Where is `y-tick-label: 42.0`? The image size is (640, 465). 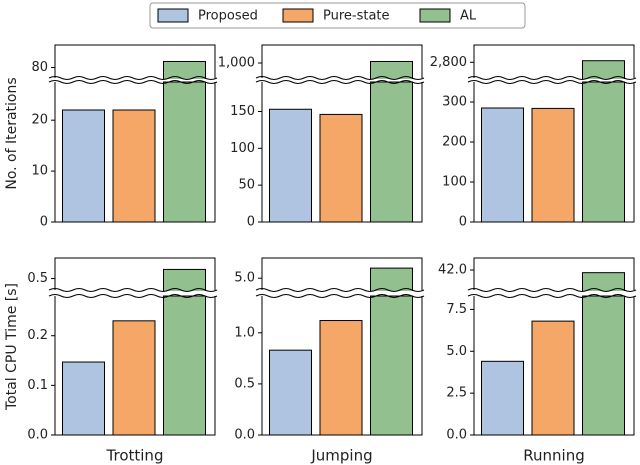 y-tick-label: 42.0 is located at coordinates (452, 270).